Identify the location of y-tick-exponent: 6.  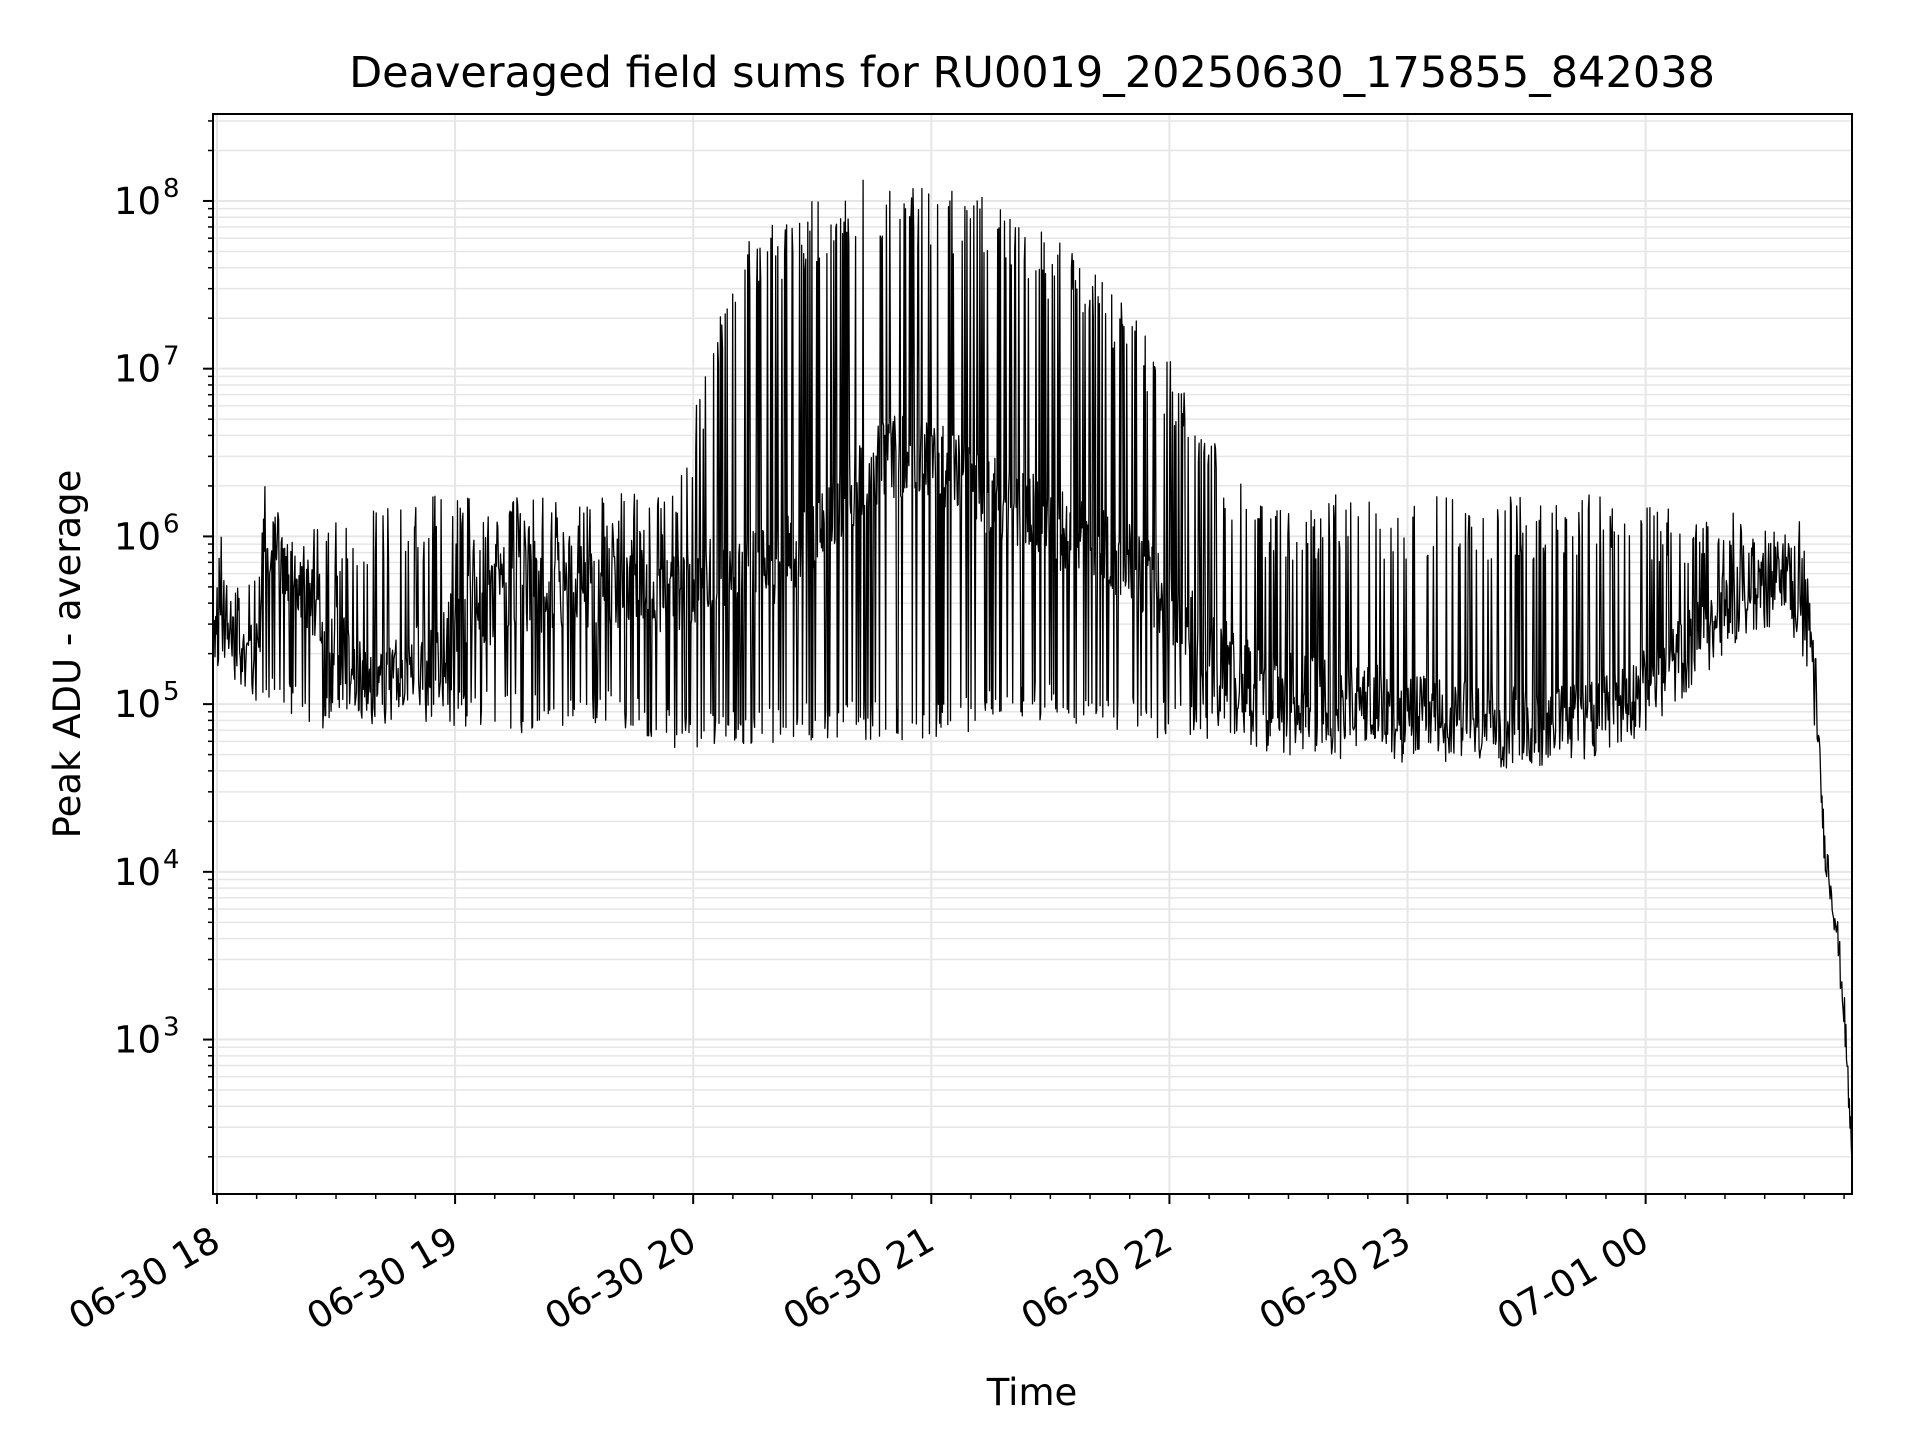
(171, 524).